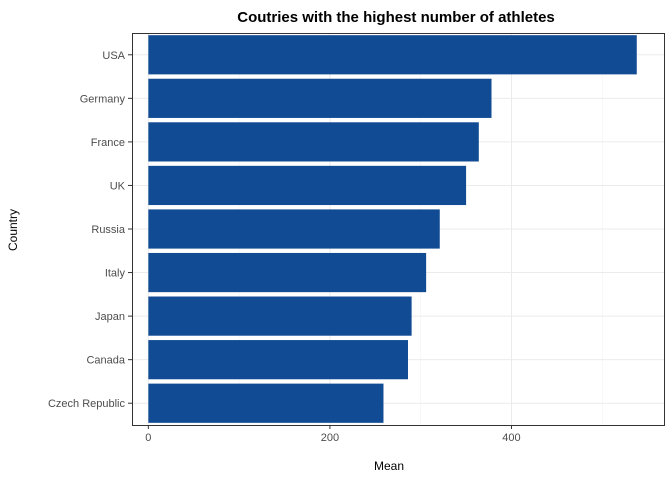 Image resolution: width=672 pixels, height=480 pixels. I want to click on y-tick-label: Canada, so click(105, 361).